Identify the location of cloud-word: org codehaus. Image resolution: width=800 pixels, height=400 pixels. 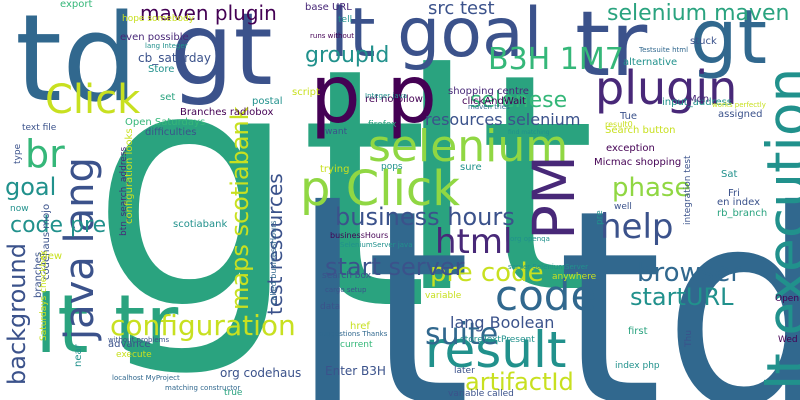
(261, 373).